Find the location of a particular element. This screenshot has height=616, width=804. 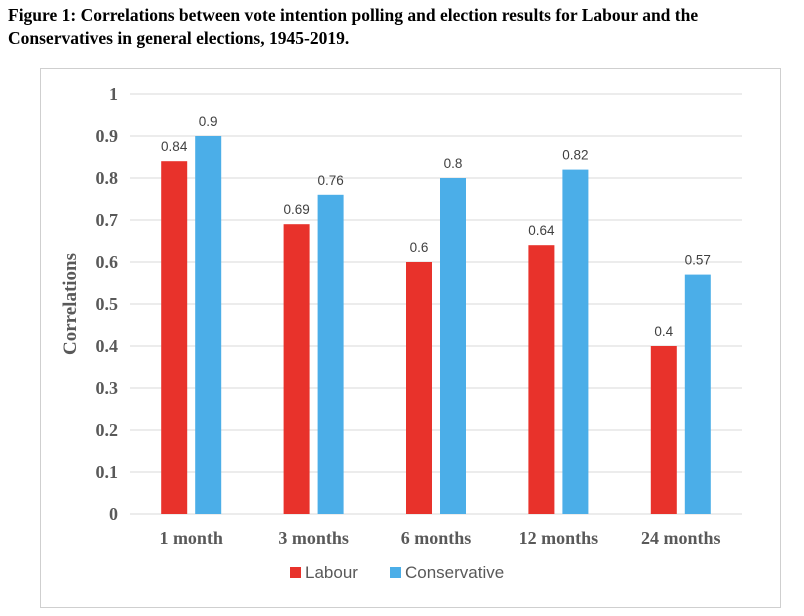

data-label: 0.6 is located at coordinates (419, 247).